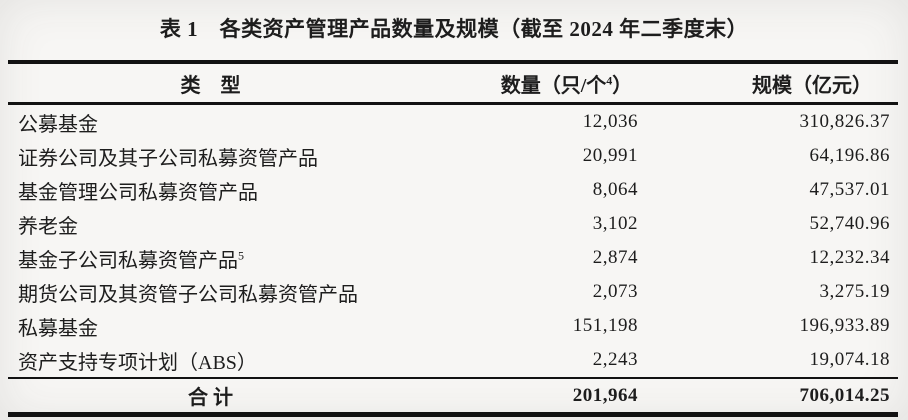 This screenshot has width=908, height=420. What do you see at coordinates (453, 156) in the screenshot?
I see `table-row: 证券公司及其子公司私募资管产品 20,991 64,196.86` at bounding box center [453, 156].